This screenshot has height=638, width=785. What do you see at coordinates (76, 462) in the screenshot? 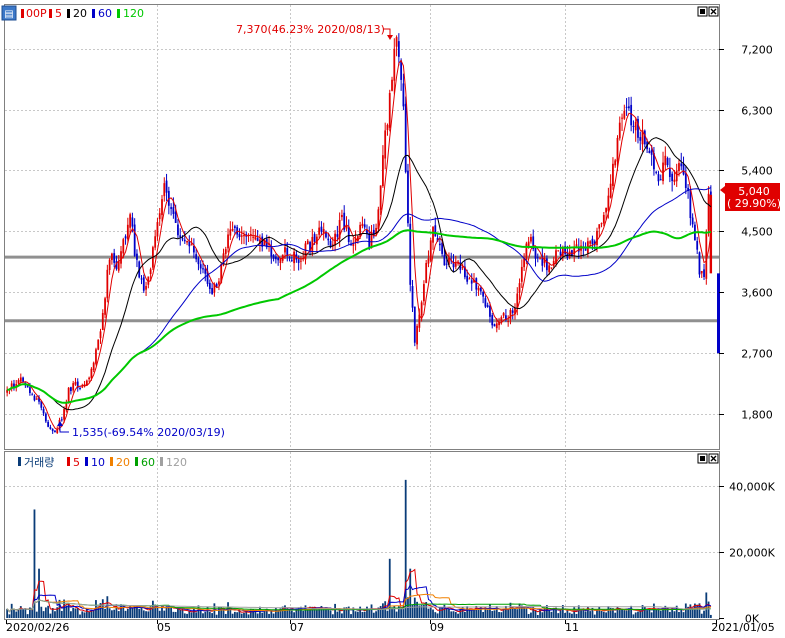
I see `vol-legend-ma5-label: 5` at bounding box center [76, 462].